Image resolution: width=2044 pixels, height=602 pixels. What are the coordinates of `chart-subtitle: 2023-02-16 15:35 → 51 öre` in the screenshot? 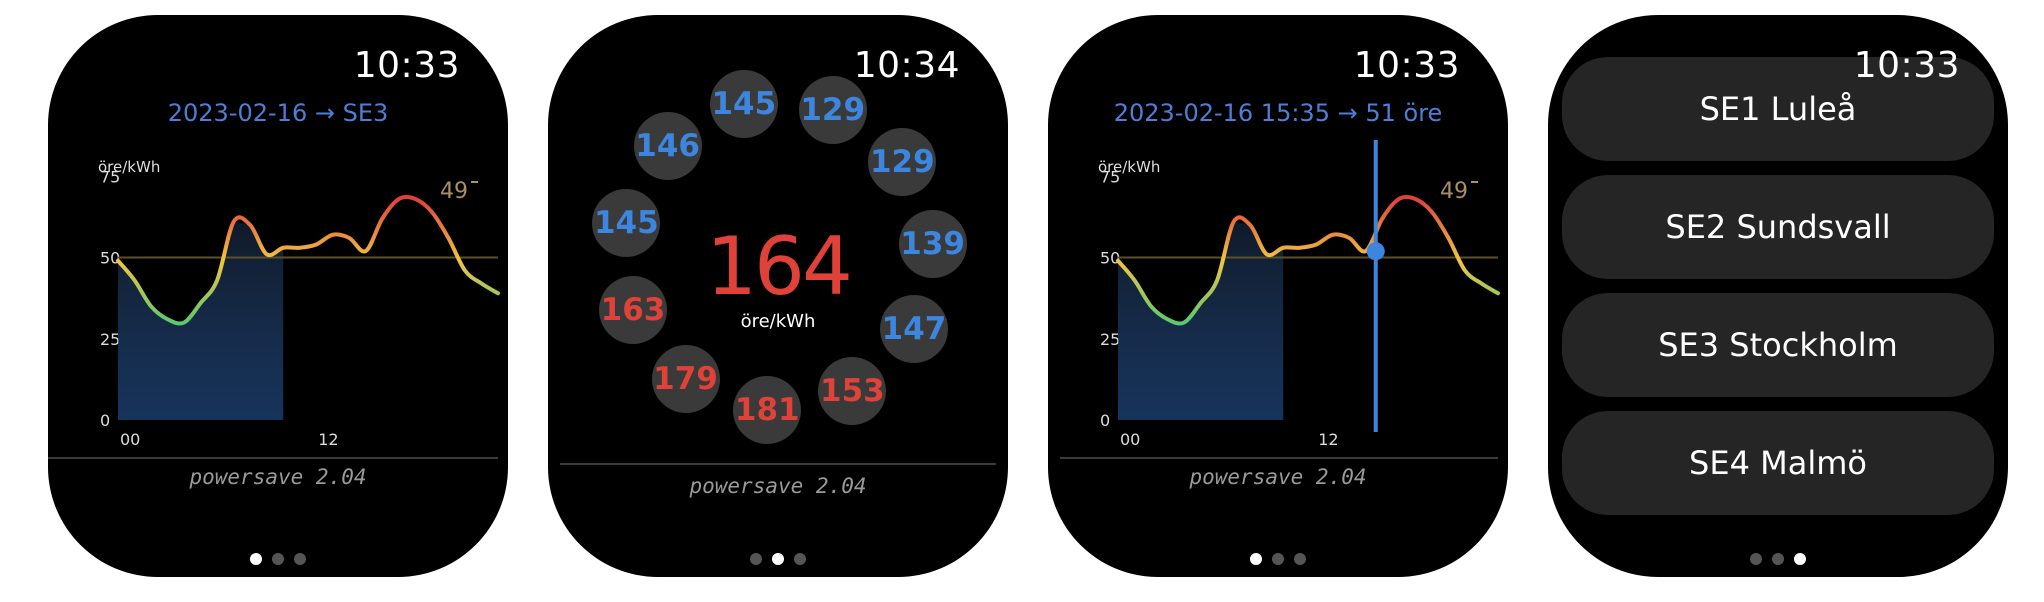 It's located at (1278, 113).